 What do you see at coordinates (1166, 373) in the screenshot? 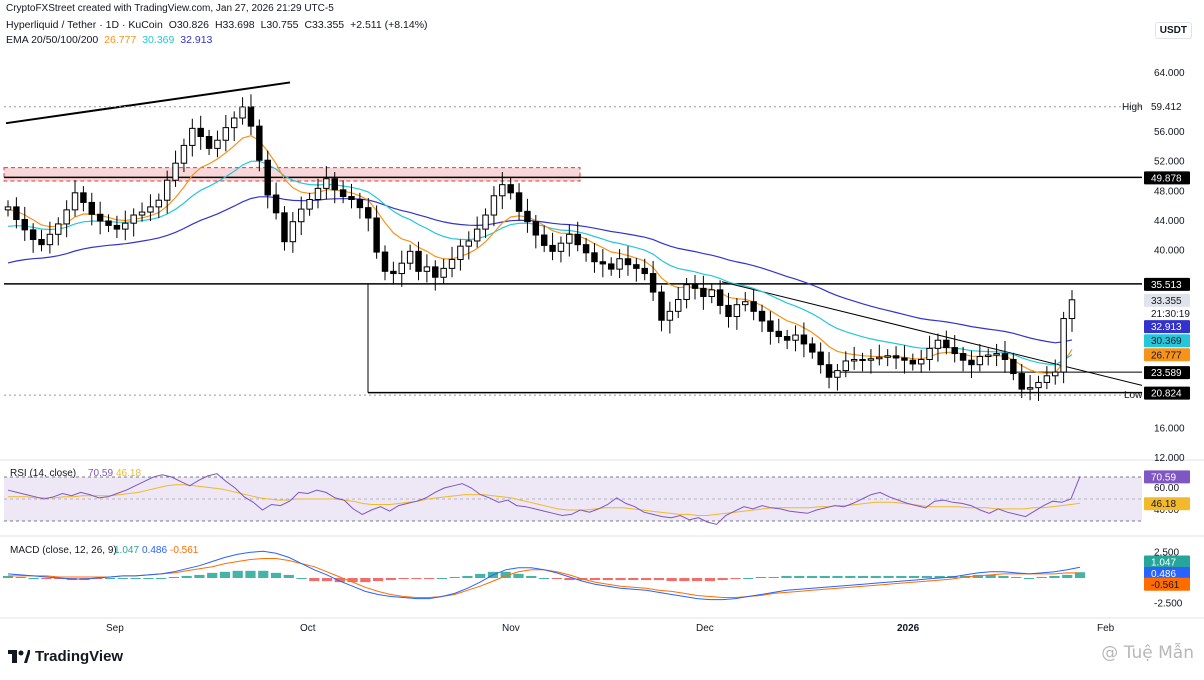
I see `level-label-23589: 23.589` at bounding box center [1166, 373].